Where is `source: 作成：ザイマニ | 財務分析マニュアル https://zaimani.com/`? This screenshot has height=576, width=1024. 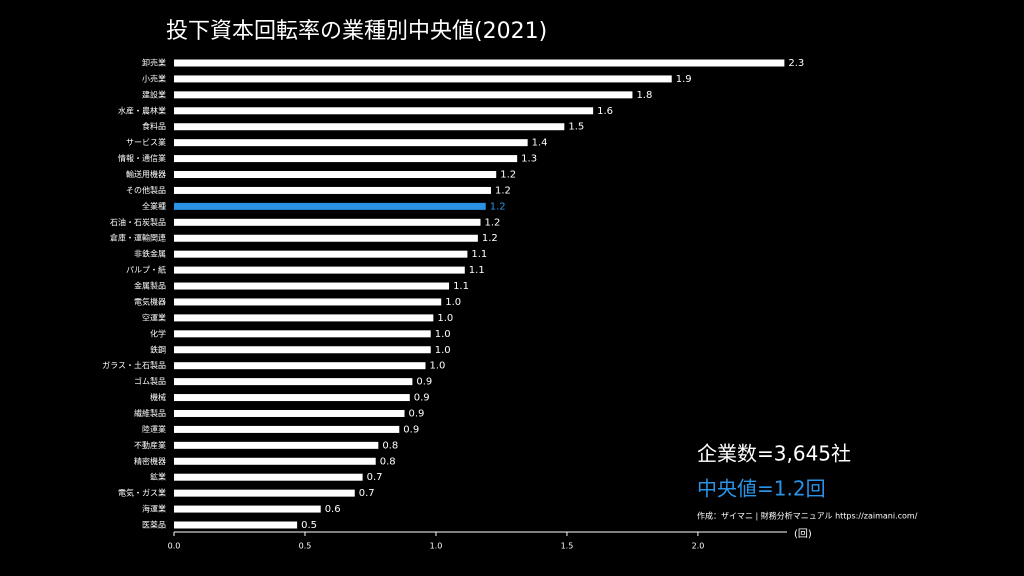
source: 作成：ザイマニ | 財務分析マニュアル https://zaimani.com/ is located at coordinates (807, 516).